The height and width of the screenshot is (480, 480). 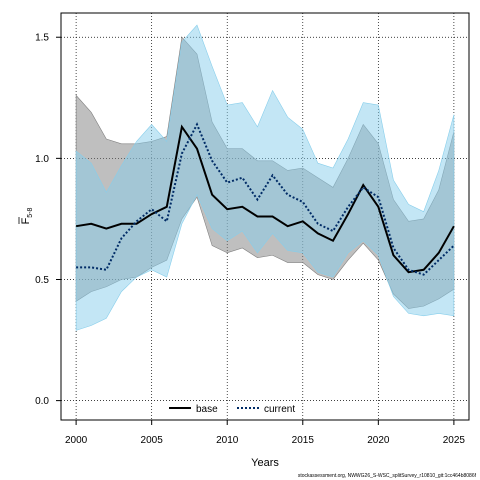 What do you see at coordinates (378, 440) in the screenshot?
I see `x-tick-label-2020: 2020` at bounding box center [378, 440].